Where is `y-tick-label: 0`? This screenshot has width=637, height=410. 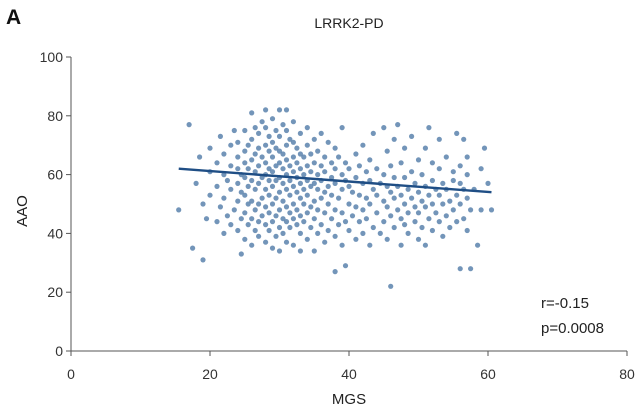
y-tick-label: 0 is located at coordinates (59, 351).